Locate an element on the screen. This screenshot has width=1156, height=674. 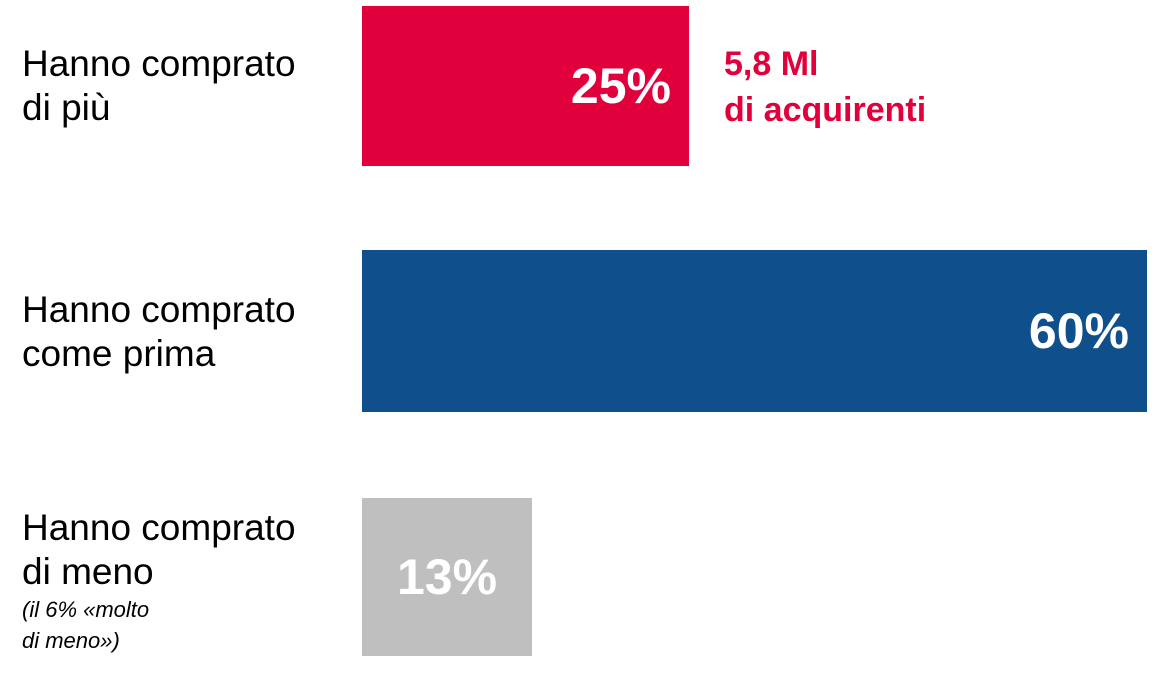
category-label-more: Hanno comprato di più is located at coordinates (159, 86).